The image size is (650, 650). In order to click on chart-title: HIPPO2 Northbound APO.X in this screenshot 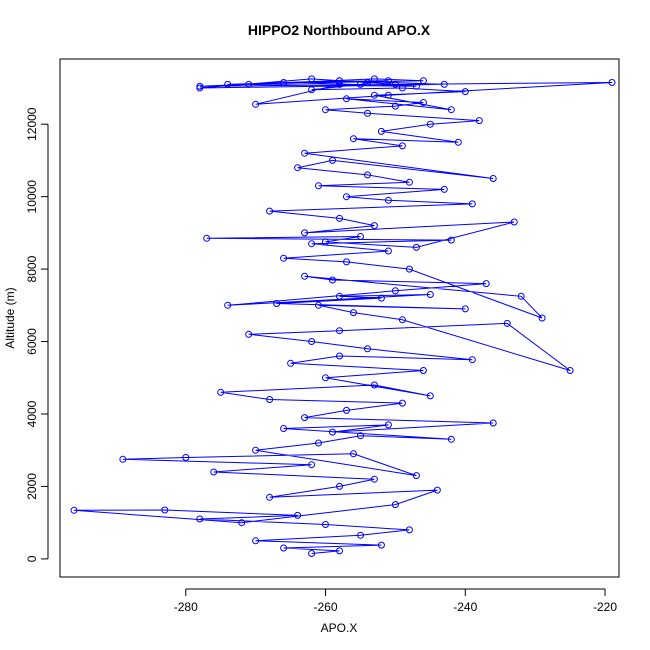, I will do `click(339, 30)`.